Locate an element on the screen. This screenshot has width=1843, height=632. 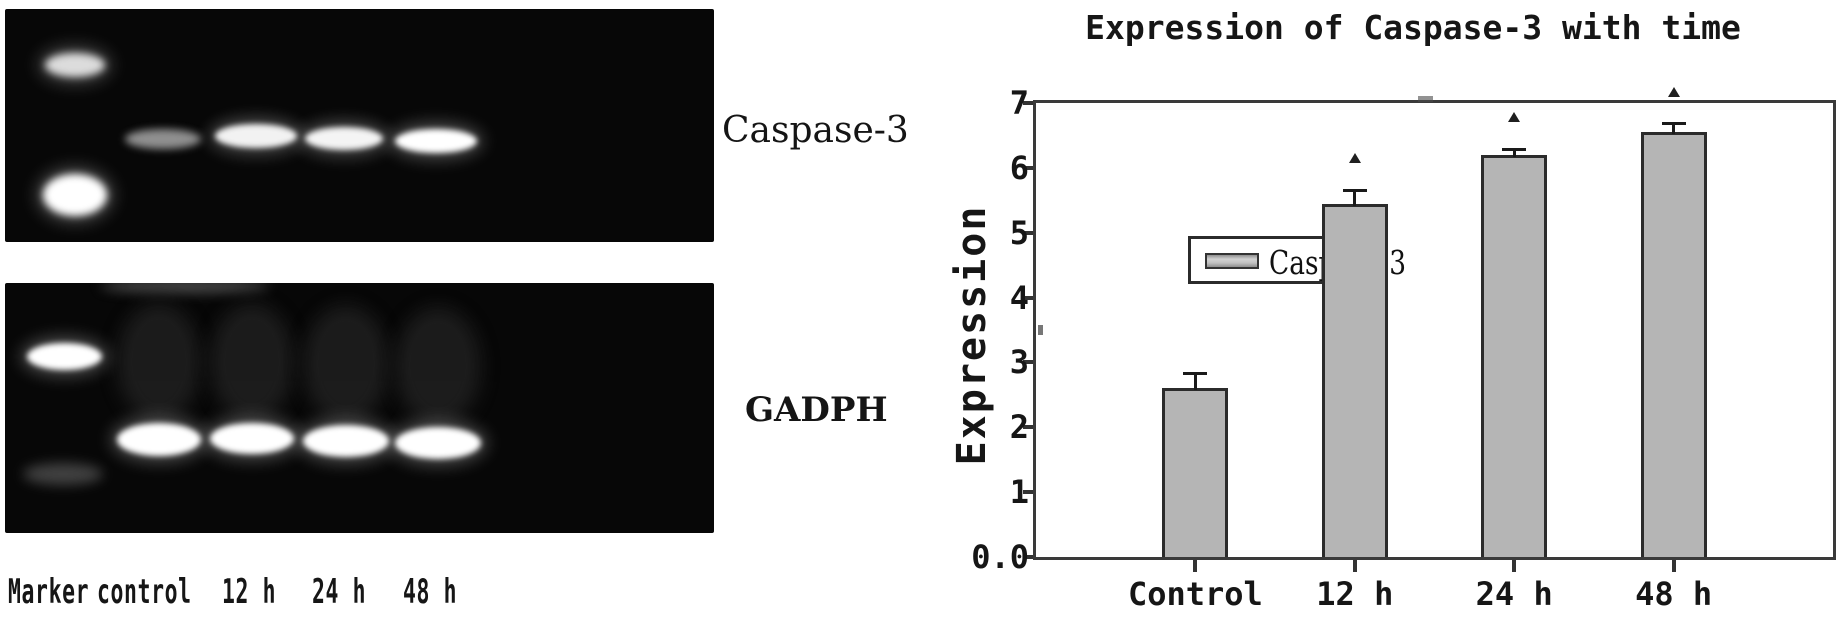
gel-lane-label-1: Marker is located at coordinates (49, 592).